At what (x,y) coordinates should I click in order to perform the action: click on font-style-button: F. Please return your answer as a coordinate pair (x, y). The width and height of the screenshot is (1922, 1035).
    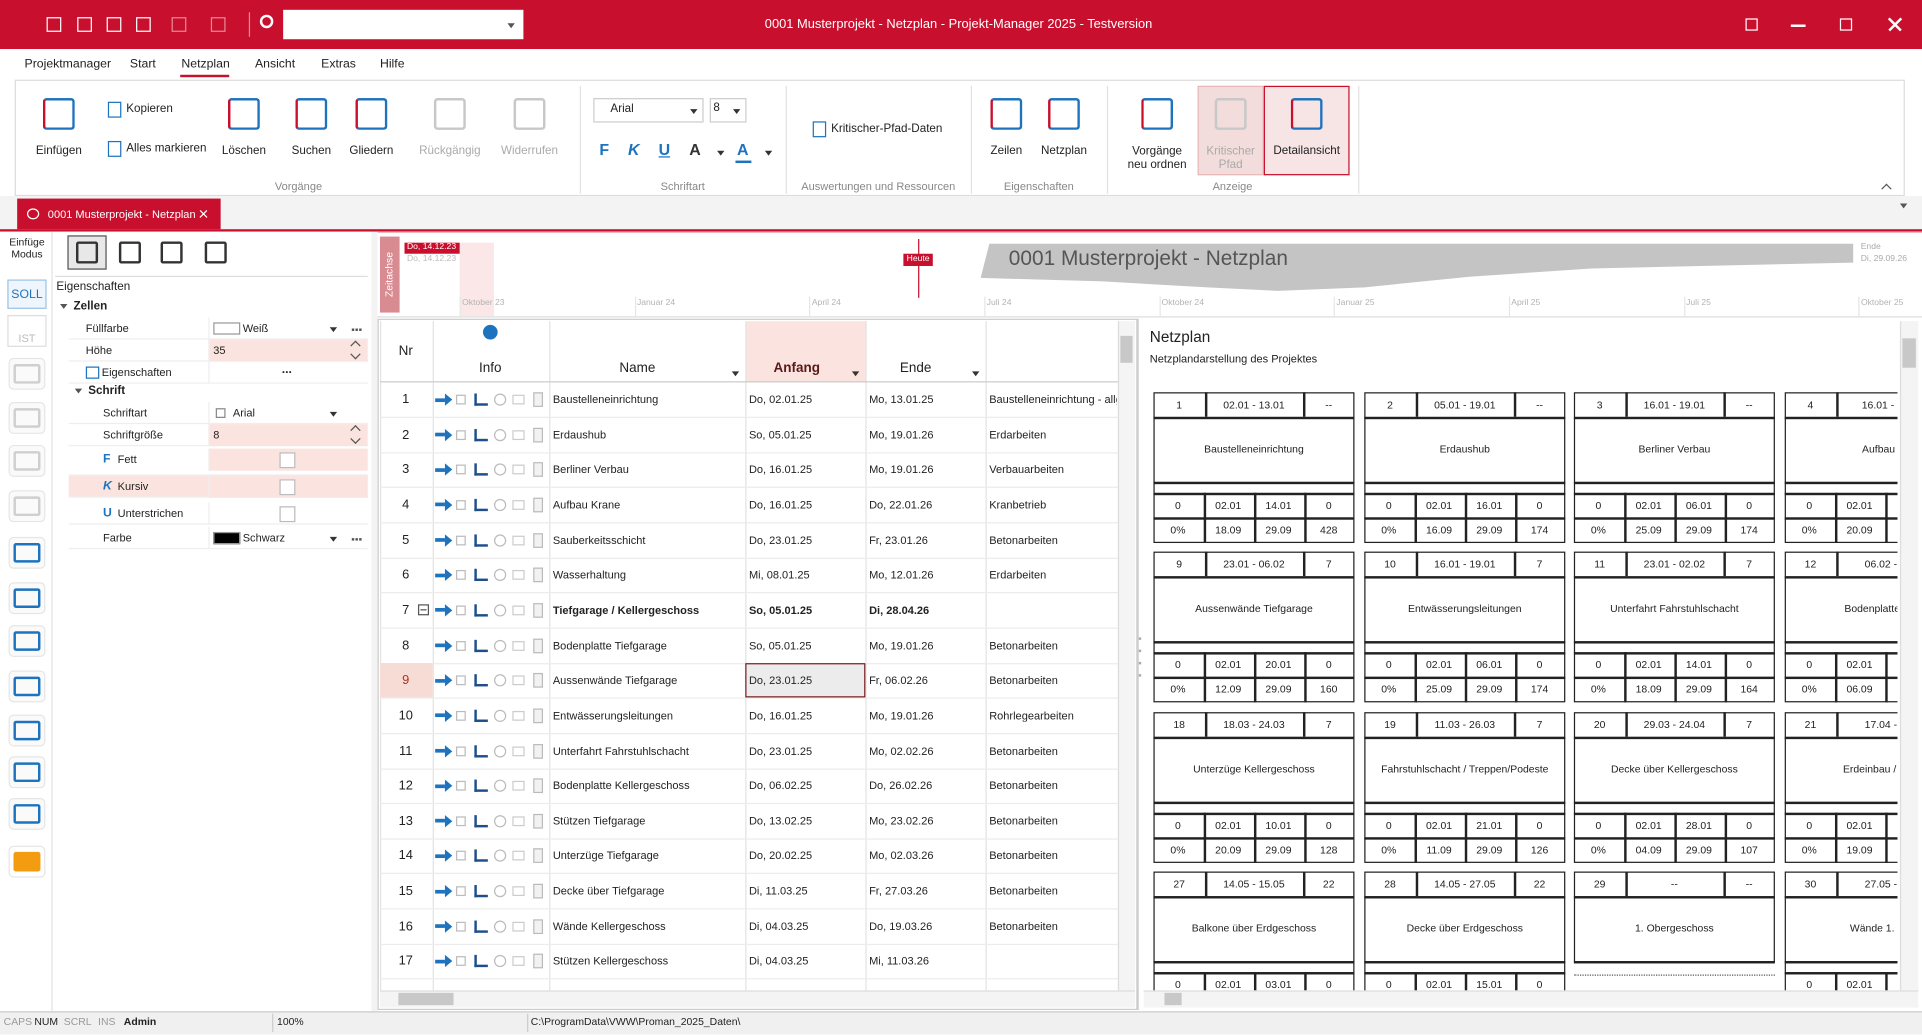
    Looking at the image, I should click on (604, 149).